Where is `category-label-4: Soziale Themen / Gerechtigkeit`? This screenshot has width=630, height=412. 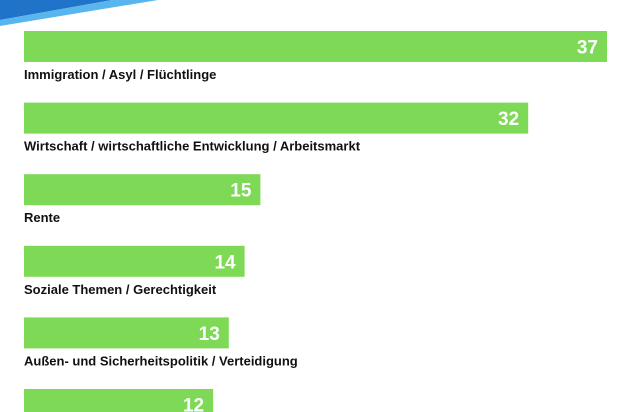 category-label-4: Soziale Themen / Gerechtigkeit is located at coordinates (120, 289).